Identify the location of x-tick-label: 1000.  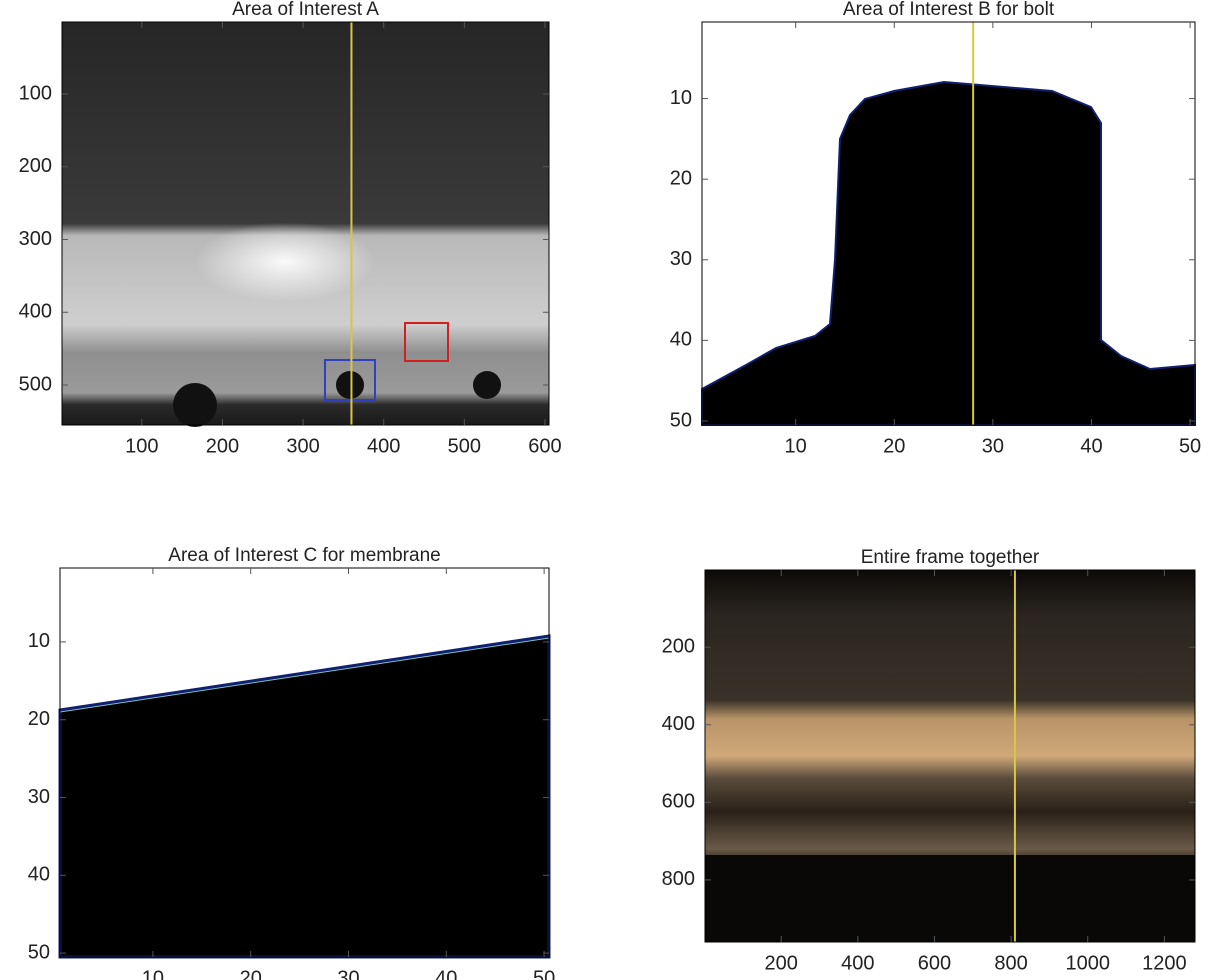
(1087, 963).